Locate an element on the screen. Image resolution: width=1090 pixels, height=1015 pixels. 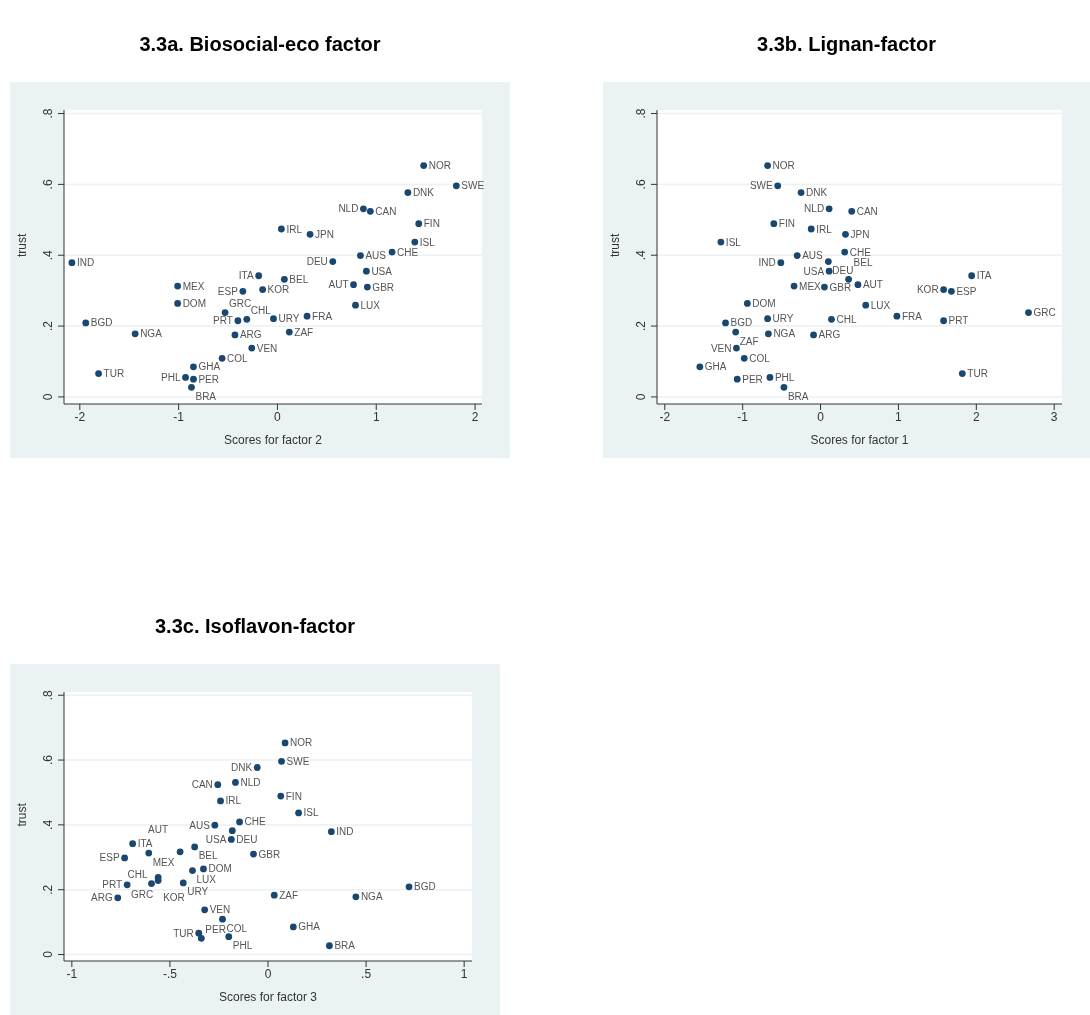
x-tick-label: 2 is located at coordinates (976, 416).